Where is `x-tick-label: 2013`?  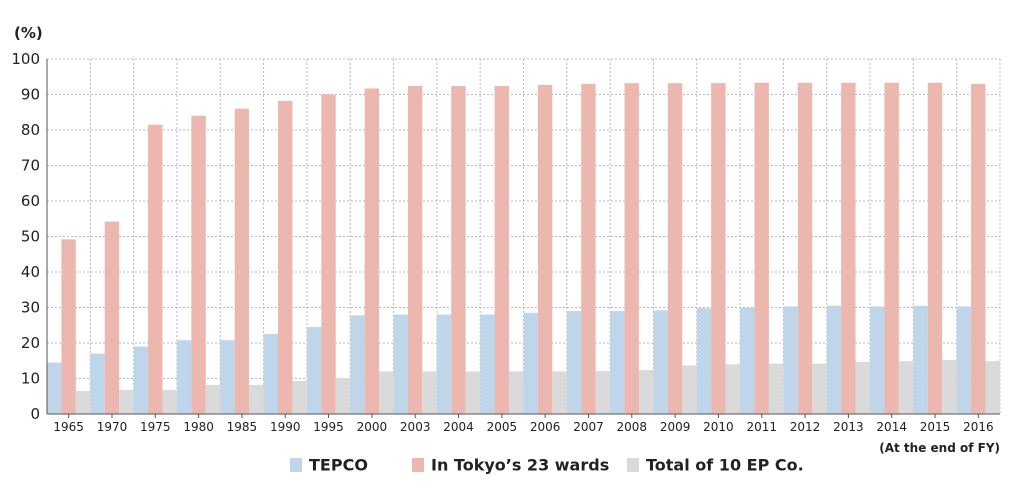 x-tick-label: 2013 is located at coordinates (848, 427).